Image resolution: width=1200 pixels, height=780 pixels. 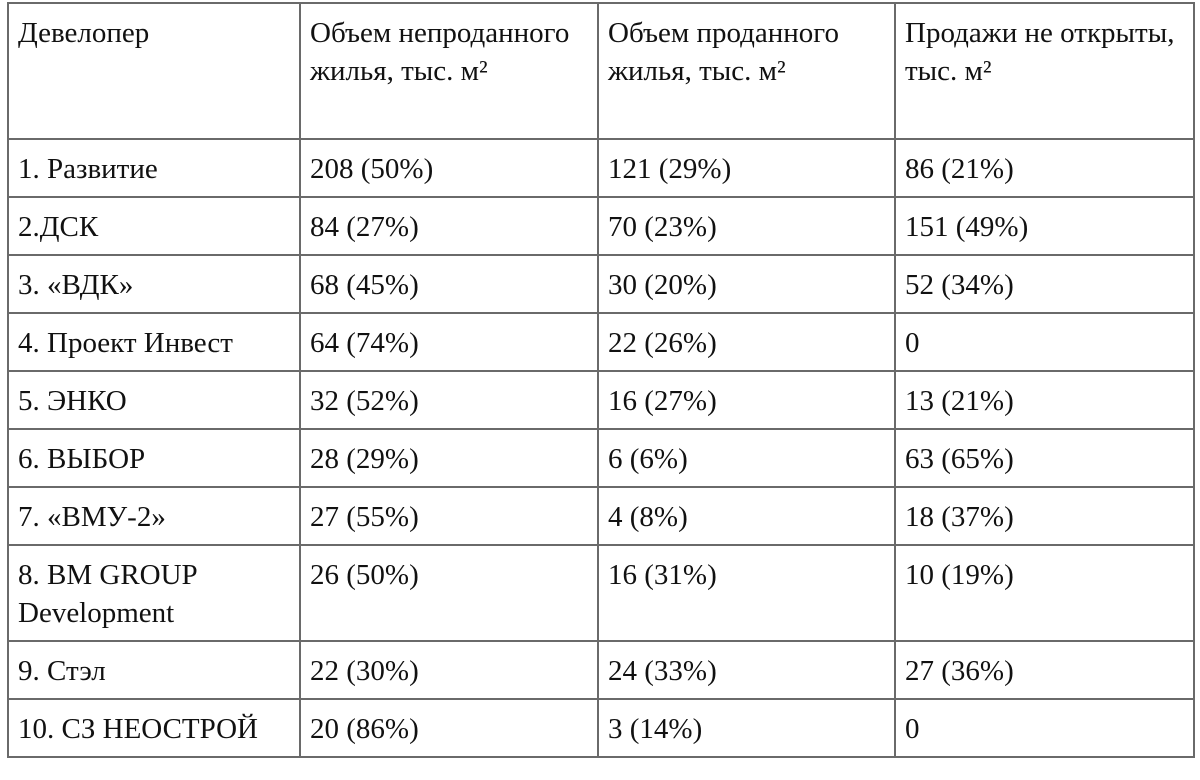 I want to click on value-cell: 16 (27%), so click(x=746, y=400).